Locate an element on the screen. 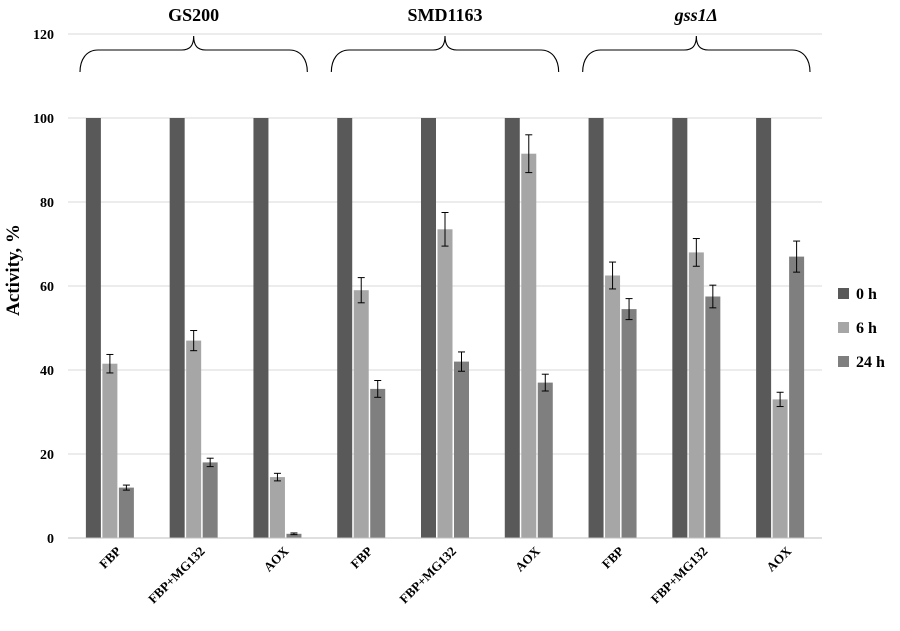 The image size is (900, 631). y-axis-title: Activity, % is located at coordinates (13, 270).